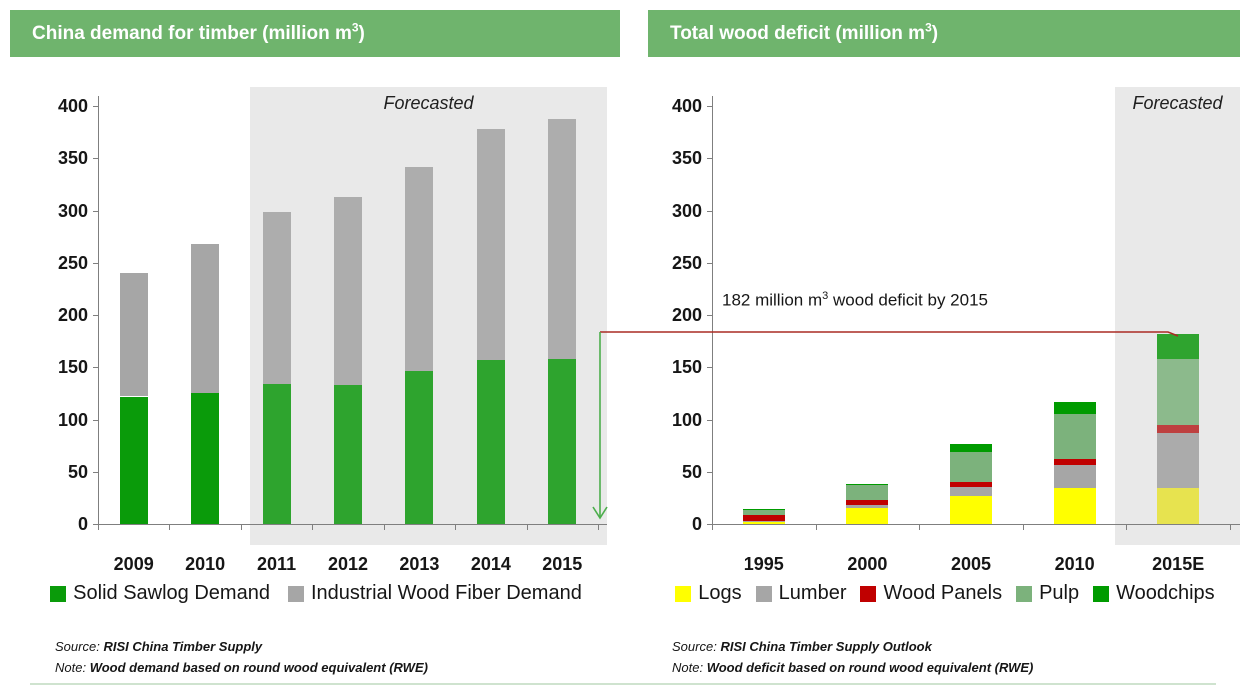 This screenshot has width=1246, height=686. What do you see at coordinates (855, 300) in the screenshot?
I see `deficit-annotation-text: 182 million m3 wood deficit by 2015` at bounding box center [855, 300].